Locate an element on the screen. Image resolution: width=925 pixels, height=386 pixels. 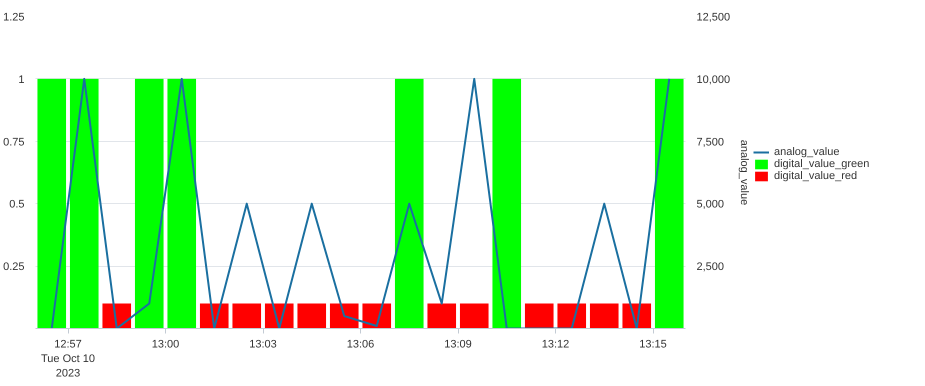
x-tick-label: 13:12 is located at coordinates (556, 344).